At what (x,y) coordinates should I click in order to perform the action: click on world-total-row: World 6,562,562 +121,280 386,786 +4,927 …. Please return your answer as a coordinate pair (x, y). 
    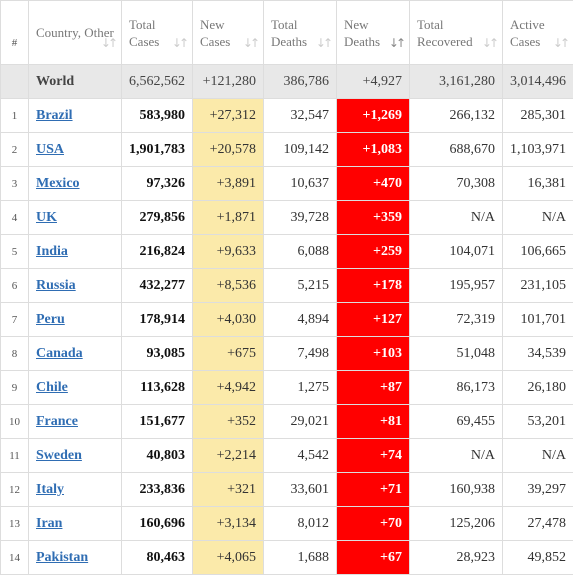
    Looking at the image, I should click on (287, 82).